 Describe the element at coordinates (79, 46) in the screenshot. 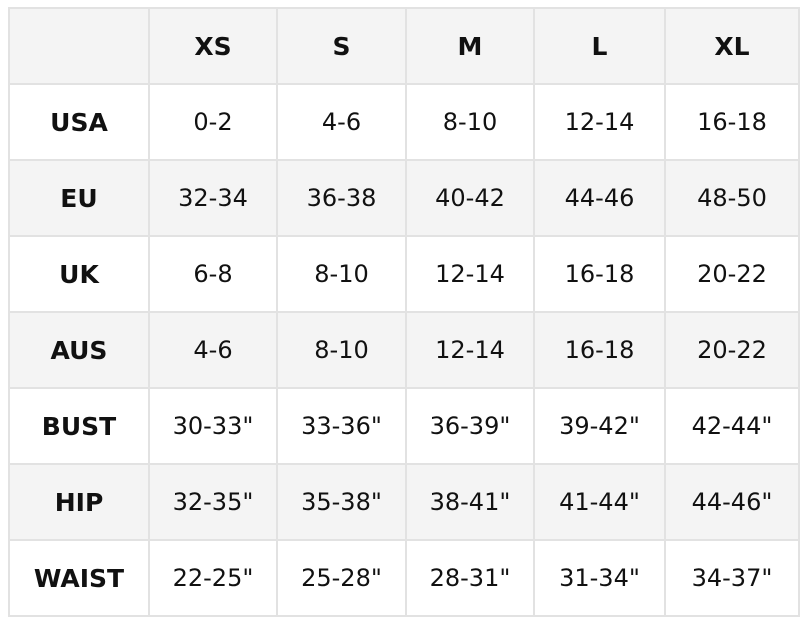

I see `corner-cell` at that location.